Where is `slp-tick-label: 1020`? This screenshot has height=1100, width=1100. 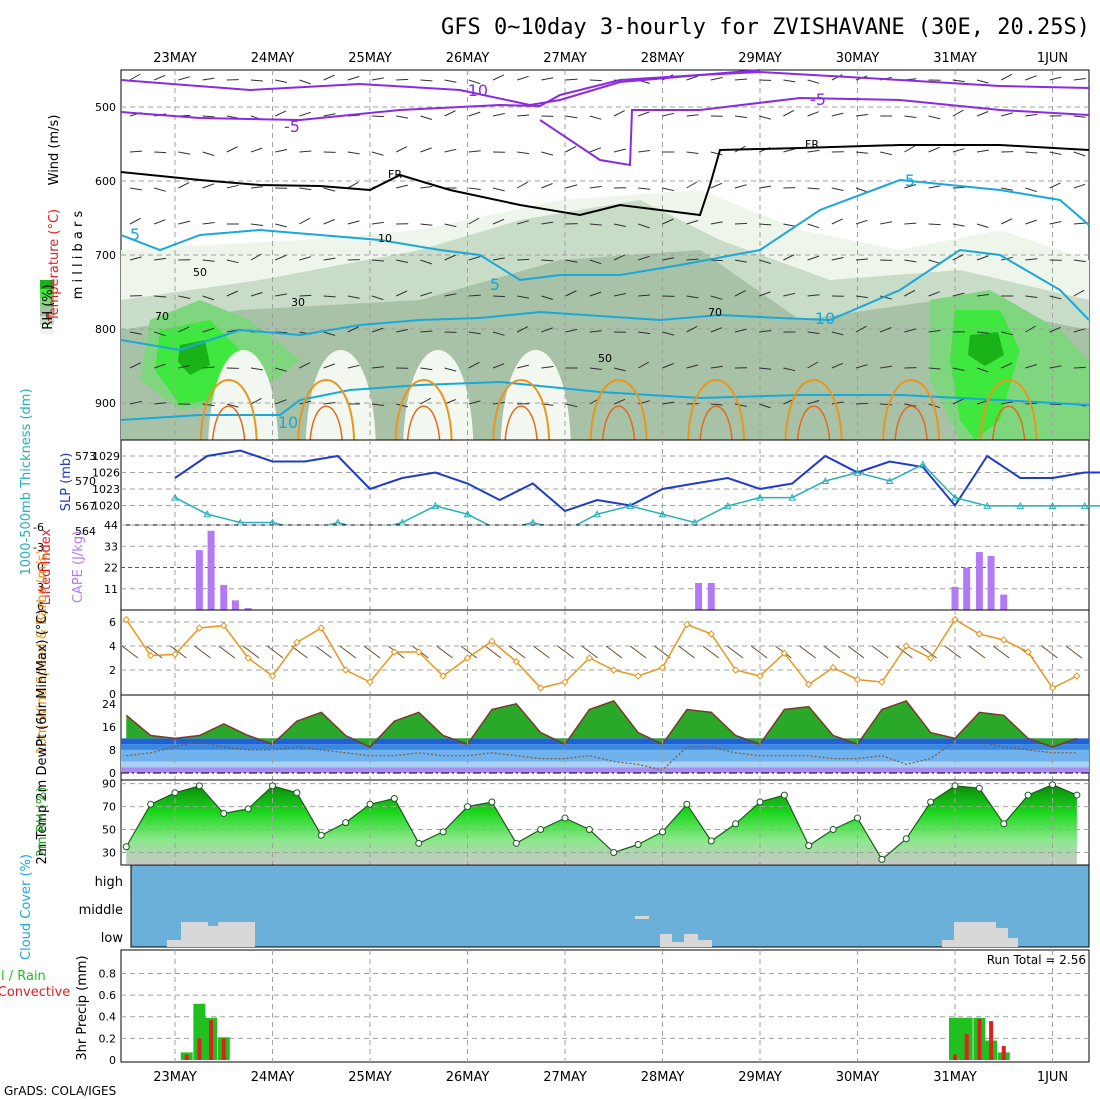 slp-tick-label: 1020 is located at coordinates (106, 506).